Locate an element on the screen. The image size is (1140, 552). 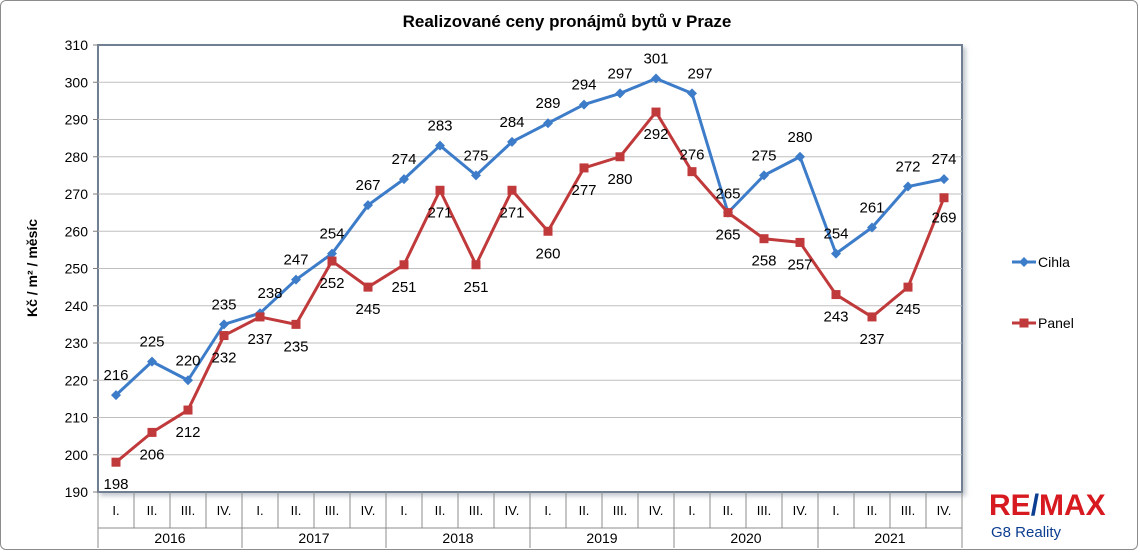
y-axis-ticks: 190 200 210 220 230 240 250 260 270 280 290 300 310 is located at coordinates (81, 268).